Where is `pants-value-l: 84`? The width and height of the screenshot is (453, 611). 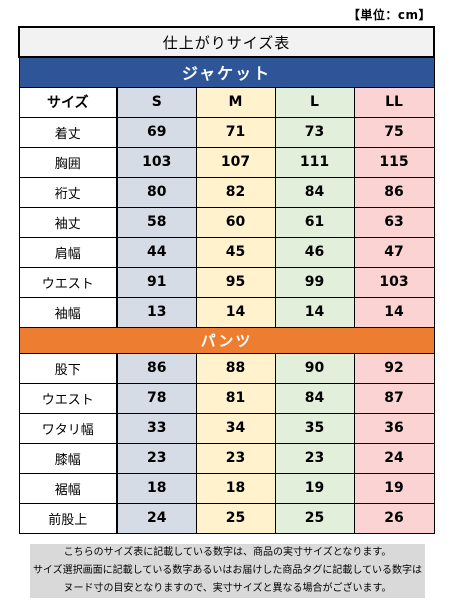
pants-value-l: 84 is located at coordinates (314, 398).